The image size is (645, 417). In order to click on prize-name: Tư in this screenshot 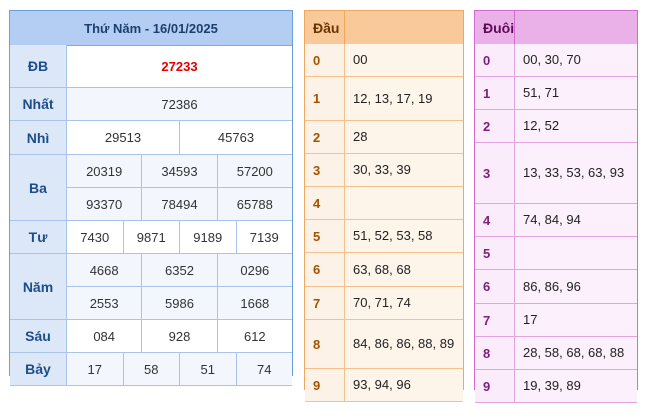, I will do `click(38, 237)`.